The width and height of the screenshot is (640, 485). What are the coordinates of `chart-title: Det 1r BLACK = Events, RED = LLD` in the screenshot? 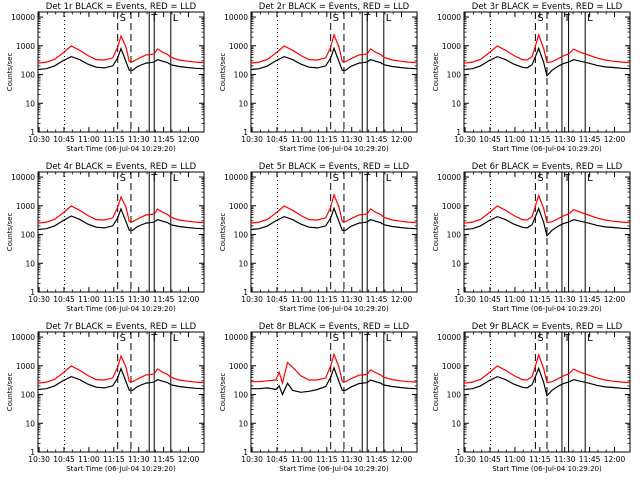 It's located at (121, 7).